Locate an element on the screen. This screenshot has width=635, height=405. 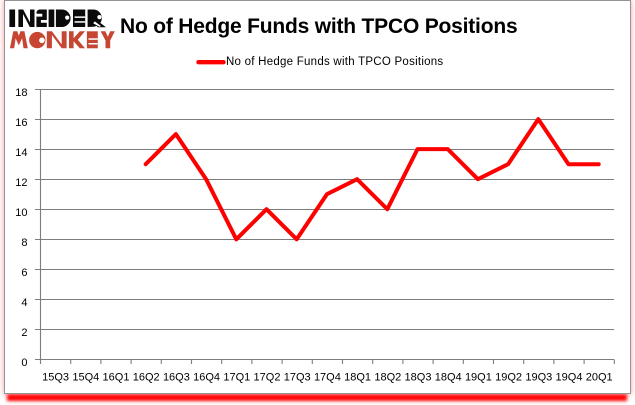
svg-text: 4 is located at coordinates (24, 303).